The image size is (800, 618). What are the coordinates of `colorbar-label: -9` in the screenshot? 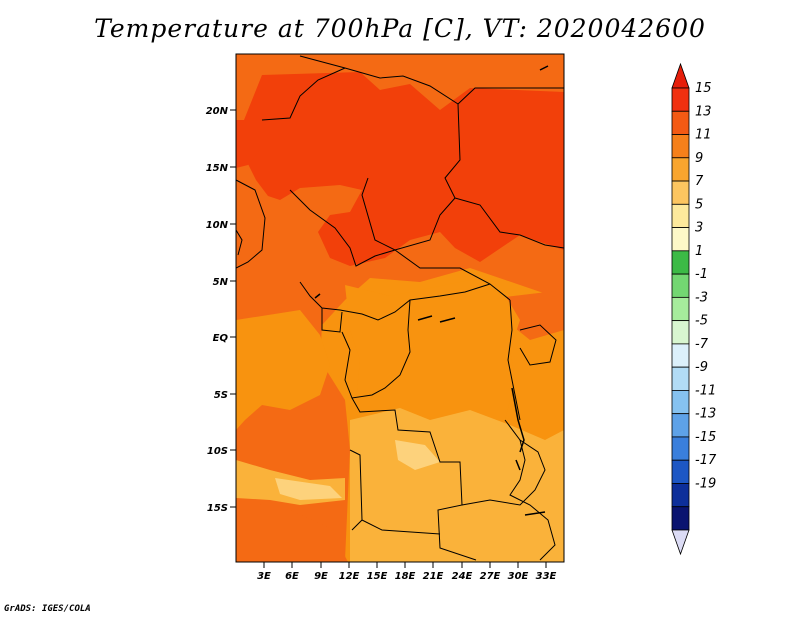 It's located at (701, 367).